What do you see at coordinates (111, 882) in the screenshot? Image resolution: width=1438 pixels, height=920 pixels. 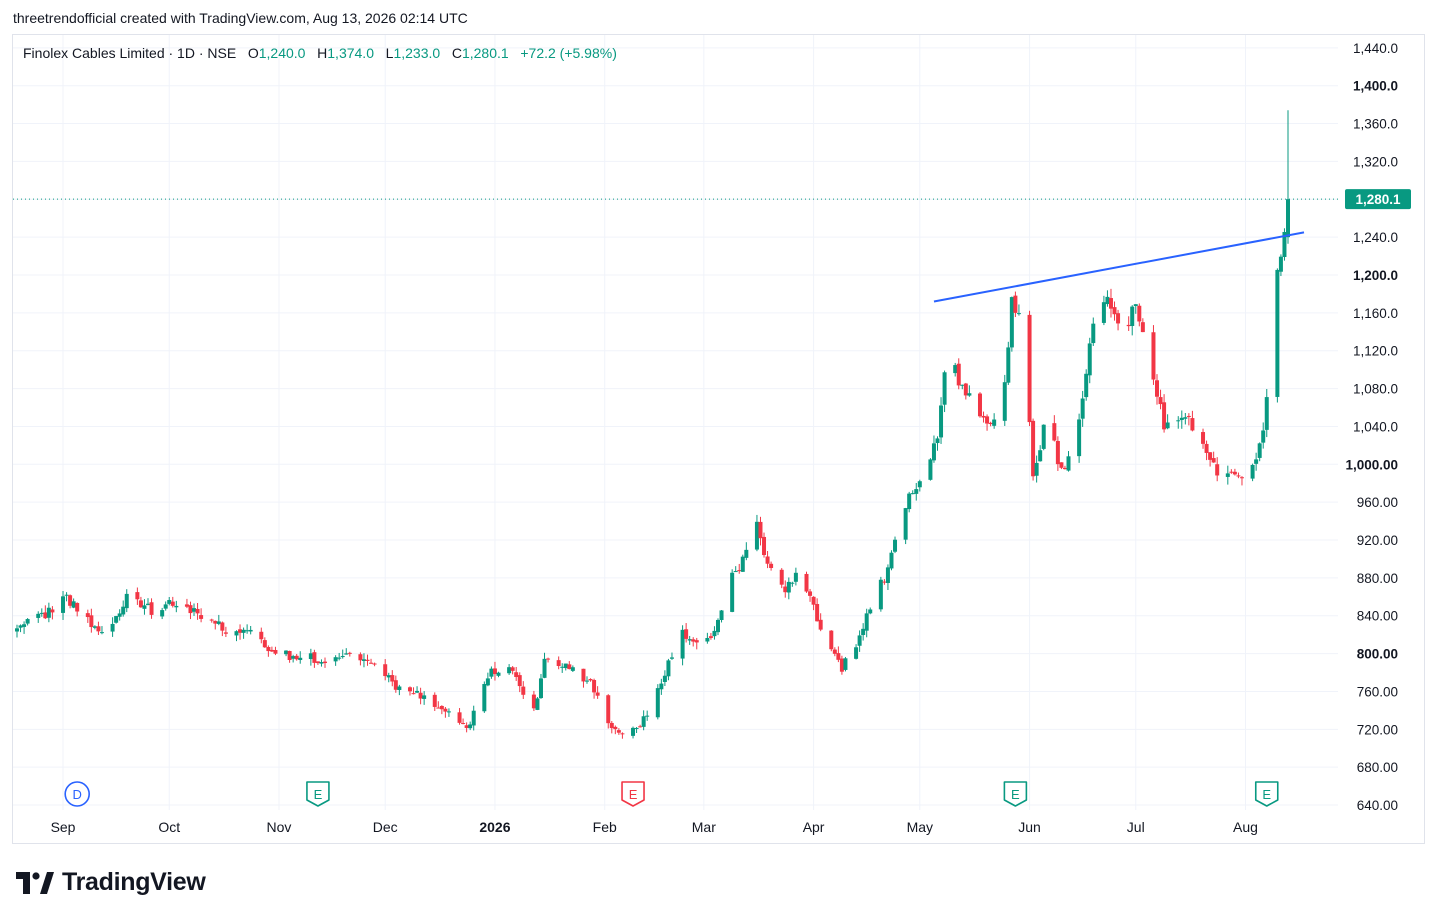 I see `tradingview-logo: TradingView` at bounding box center [111, 882].